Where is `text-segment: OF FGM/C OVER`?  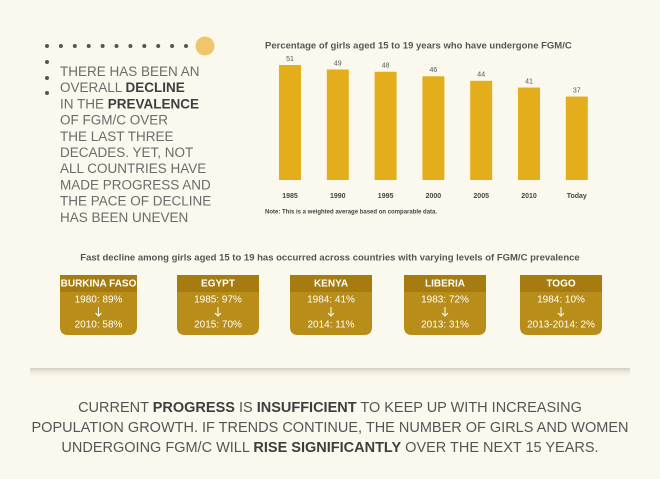
text-segment: OF FGM/C OVER is located at coordinates (114, 119).